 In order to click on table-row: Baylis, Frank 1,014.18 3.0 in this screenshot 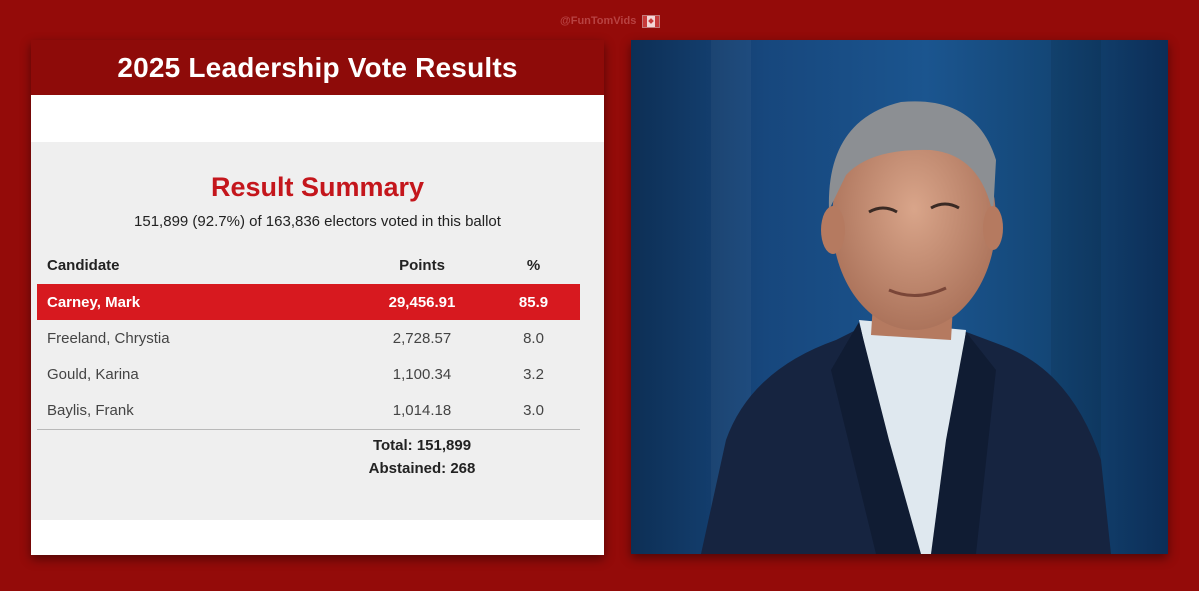, I will do `click(308, 410)`.